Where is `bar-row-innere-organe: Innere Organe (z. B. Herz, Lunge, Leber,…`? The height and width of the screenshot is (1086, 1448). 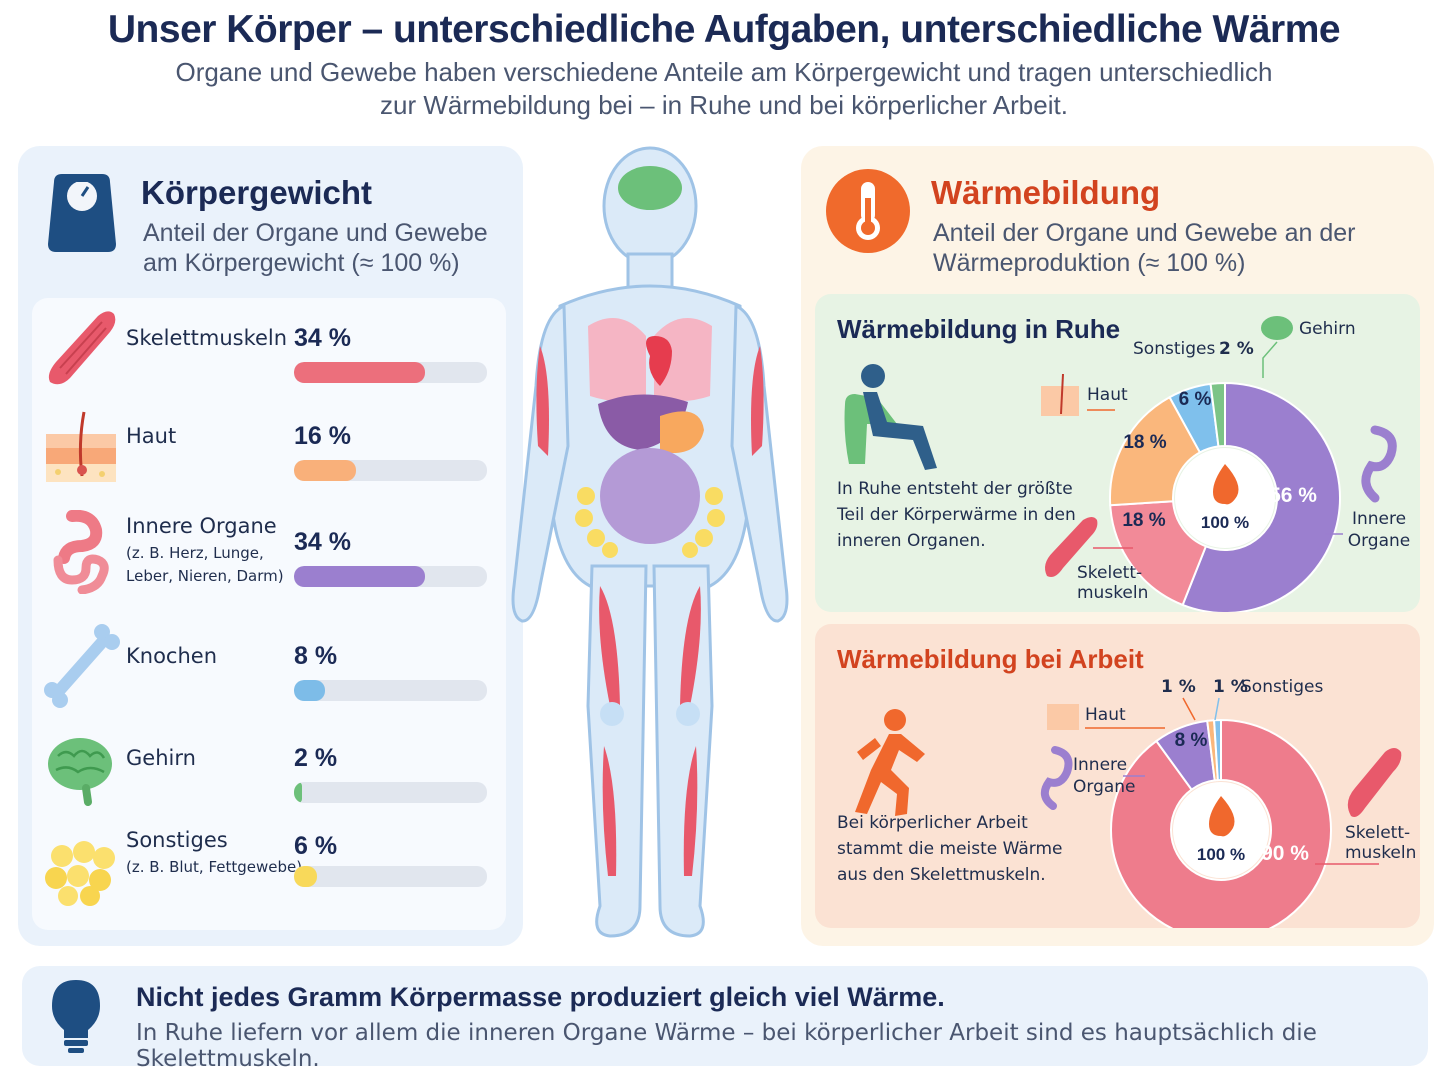
bar-row-innere-organe: Innere Organe (z. B. Herz, Lunge, Leber,… is located at coordinates (269, 556).